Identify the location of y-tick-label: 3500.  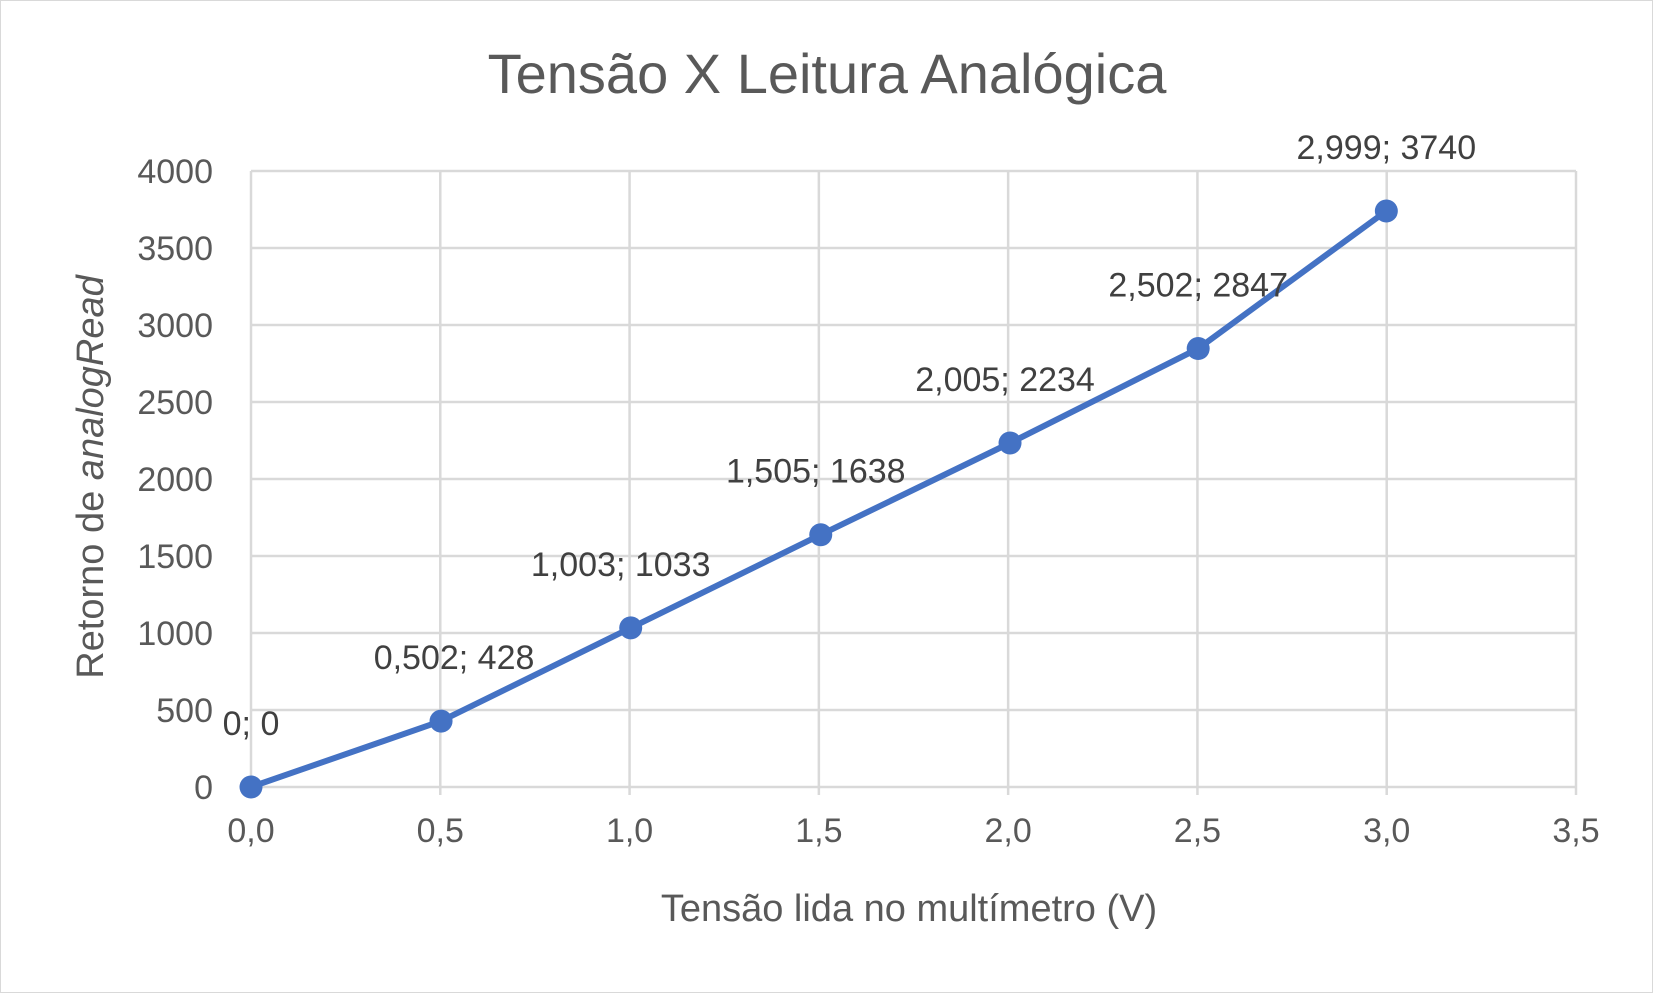
(175, 249).